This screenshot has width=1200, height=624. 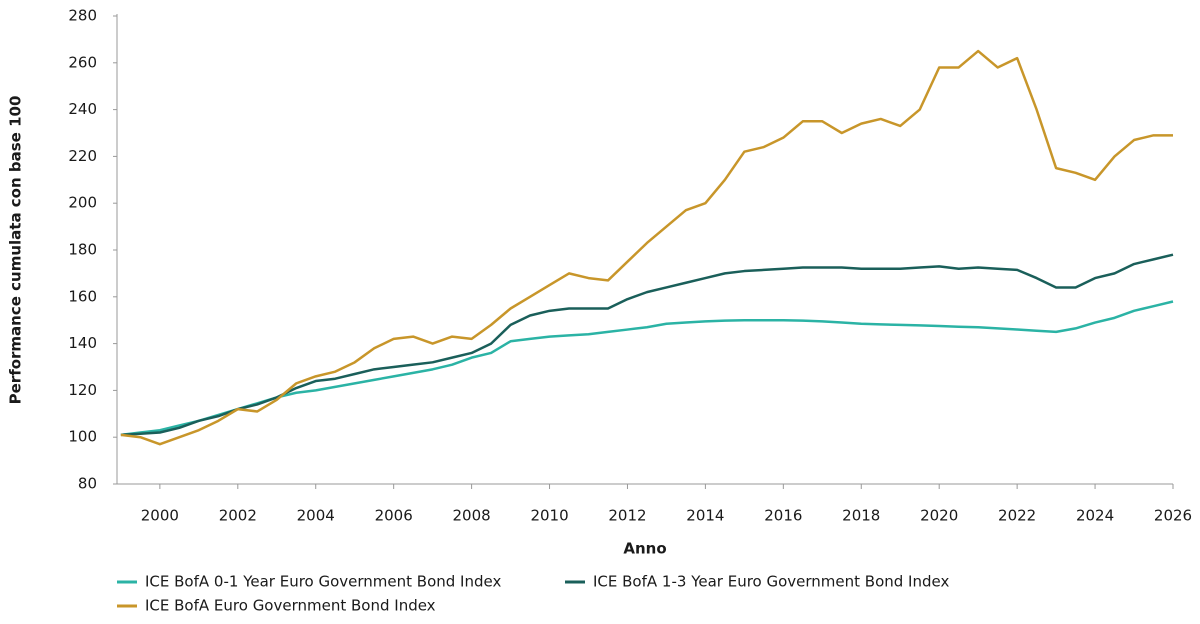 I want to click on x-tick-label: 2004, so click(x=316, y=516).